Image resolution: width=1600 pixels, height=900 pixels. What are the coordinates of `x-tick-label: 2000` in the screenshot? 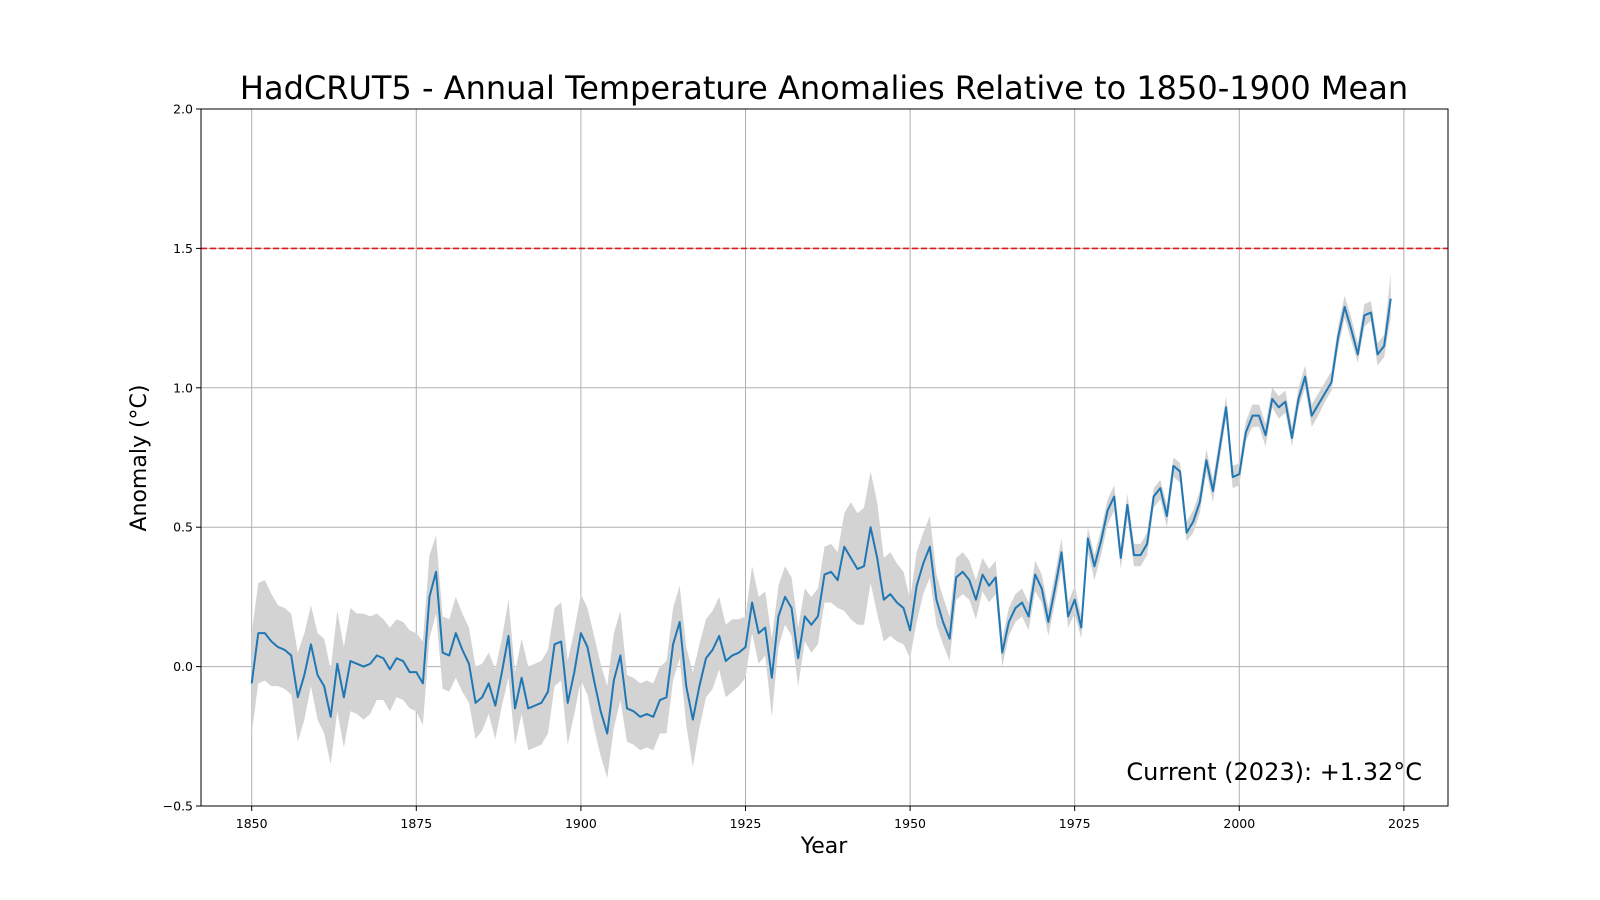 It's located at (1239, 823).